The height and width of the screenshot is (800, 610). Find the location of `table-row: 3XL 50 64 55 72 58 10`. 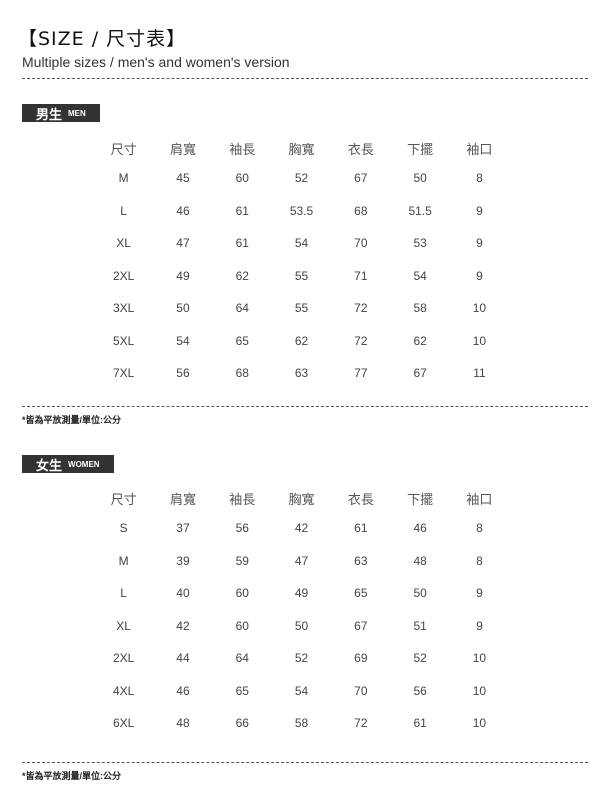

table-row: 3XL 50 64 55 72 58 10 is located at coordinates (301, 308).